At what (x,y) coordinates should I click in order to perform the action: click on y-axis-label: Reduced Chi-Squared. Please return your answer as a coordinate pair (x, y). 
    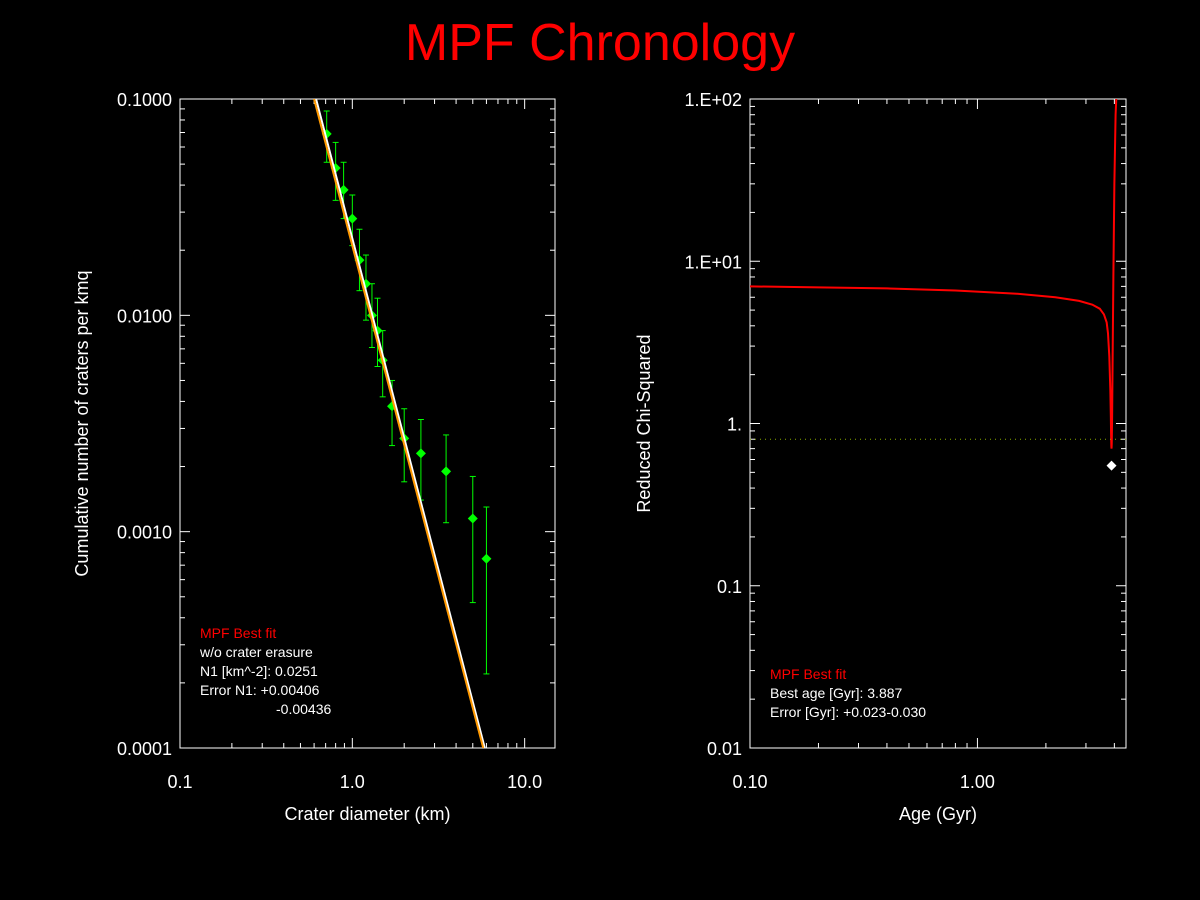
    Looking at the image, I should click on (644, 423).